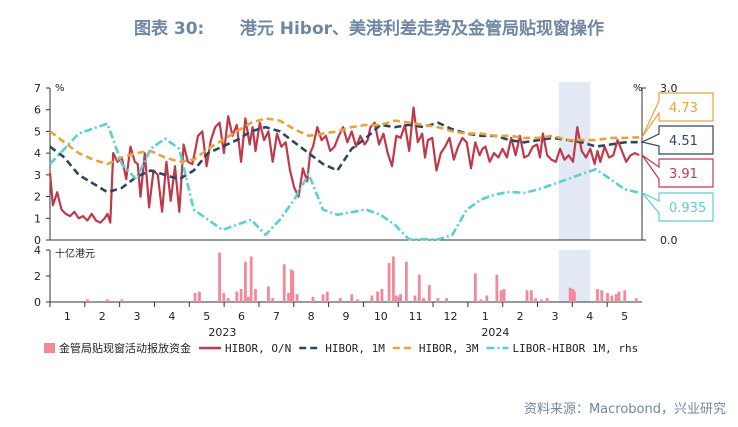  What do you see at coordinates (241, 316) in the screenshot?
I see `x-tick-label: 6` at bounding box center [241, 316].